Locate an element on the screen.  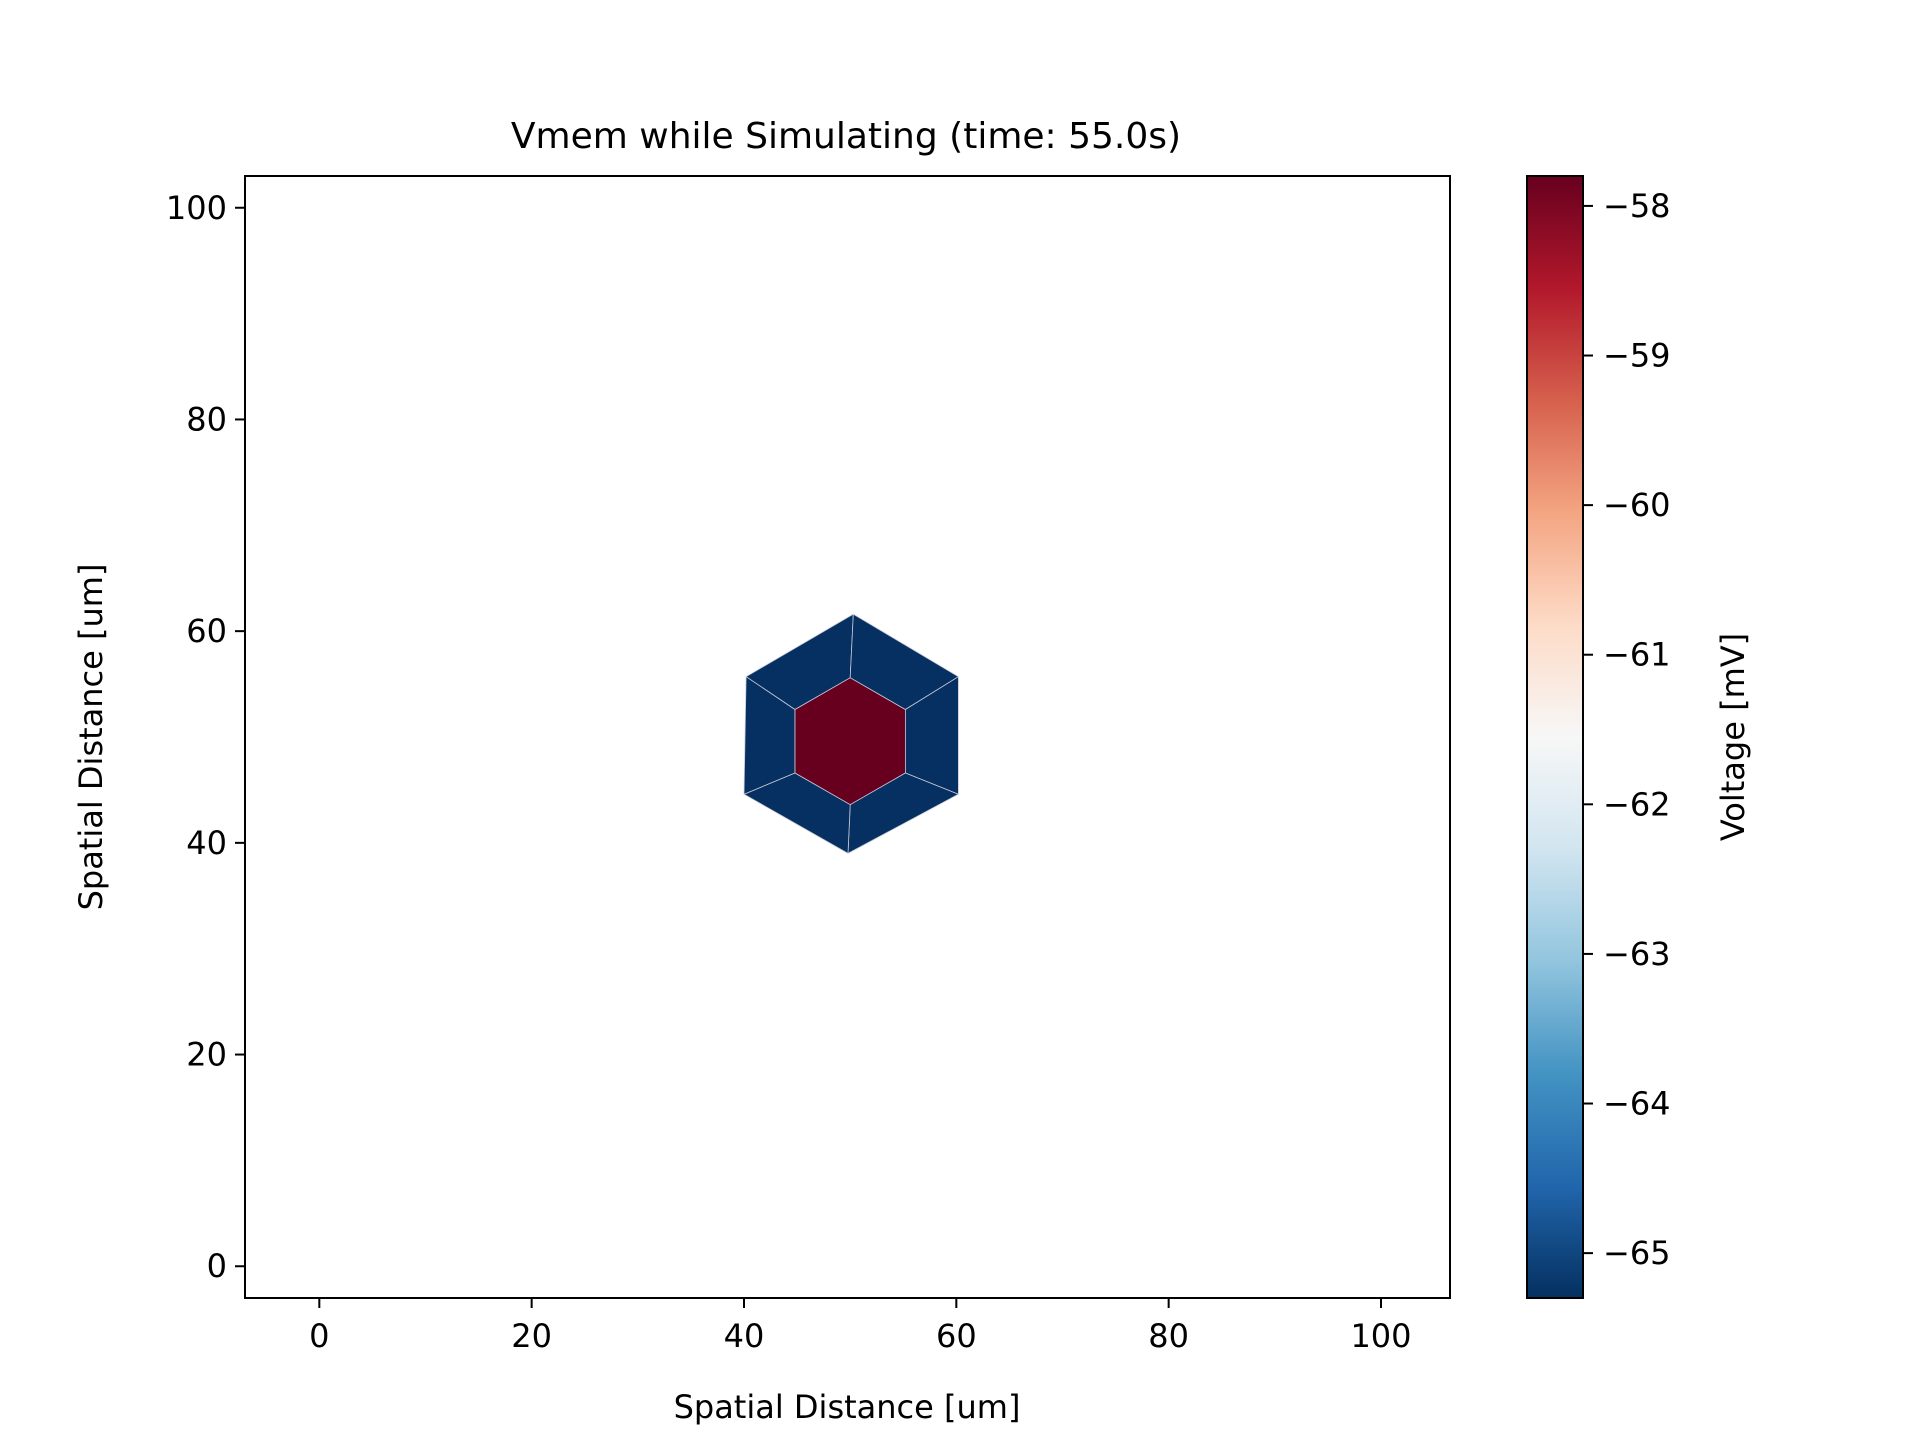
y-tick-label: 80 is located at coordinates (206, 419).